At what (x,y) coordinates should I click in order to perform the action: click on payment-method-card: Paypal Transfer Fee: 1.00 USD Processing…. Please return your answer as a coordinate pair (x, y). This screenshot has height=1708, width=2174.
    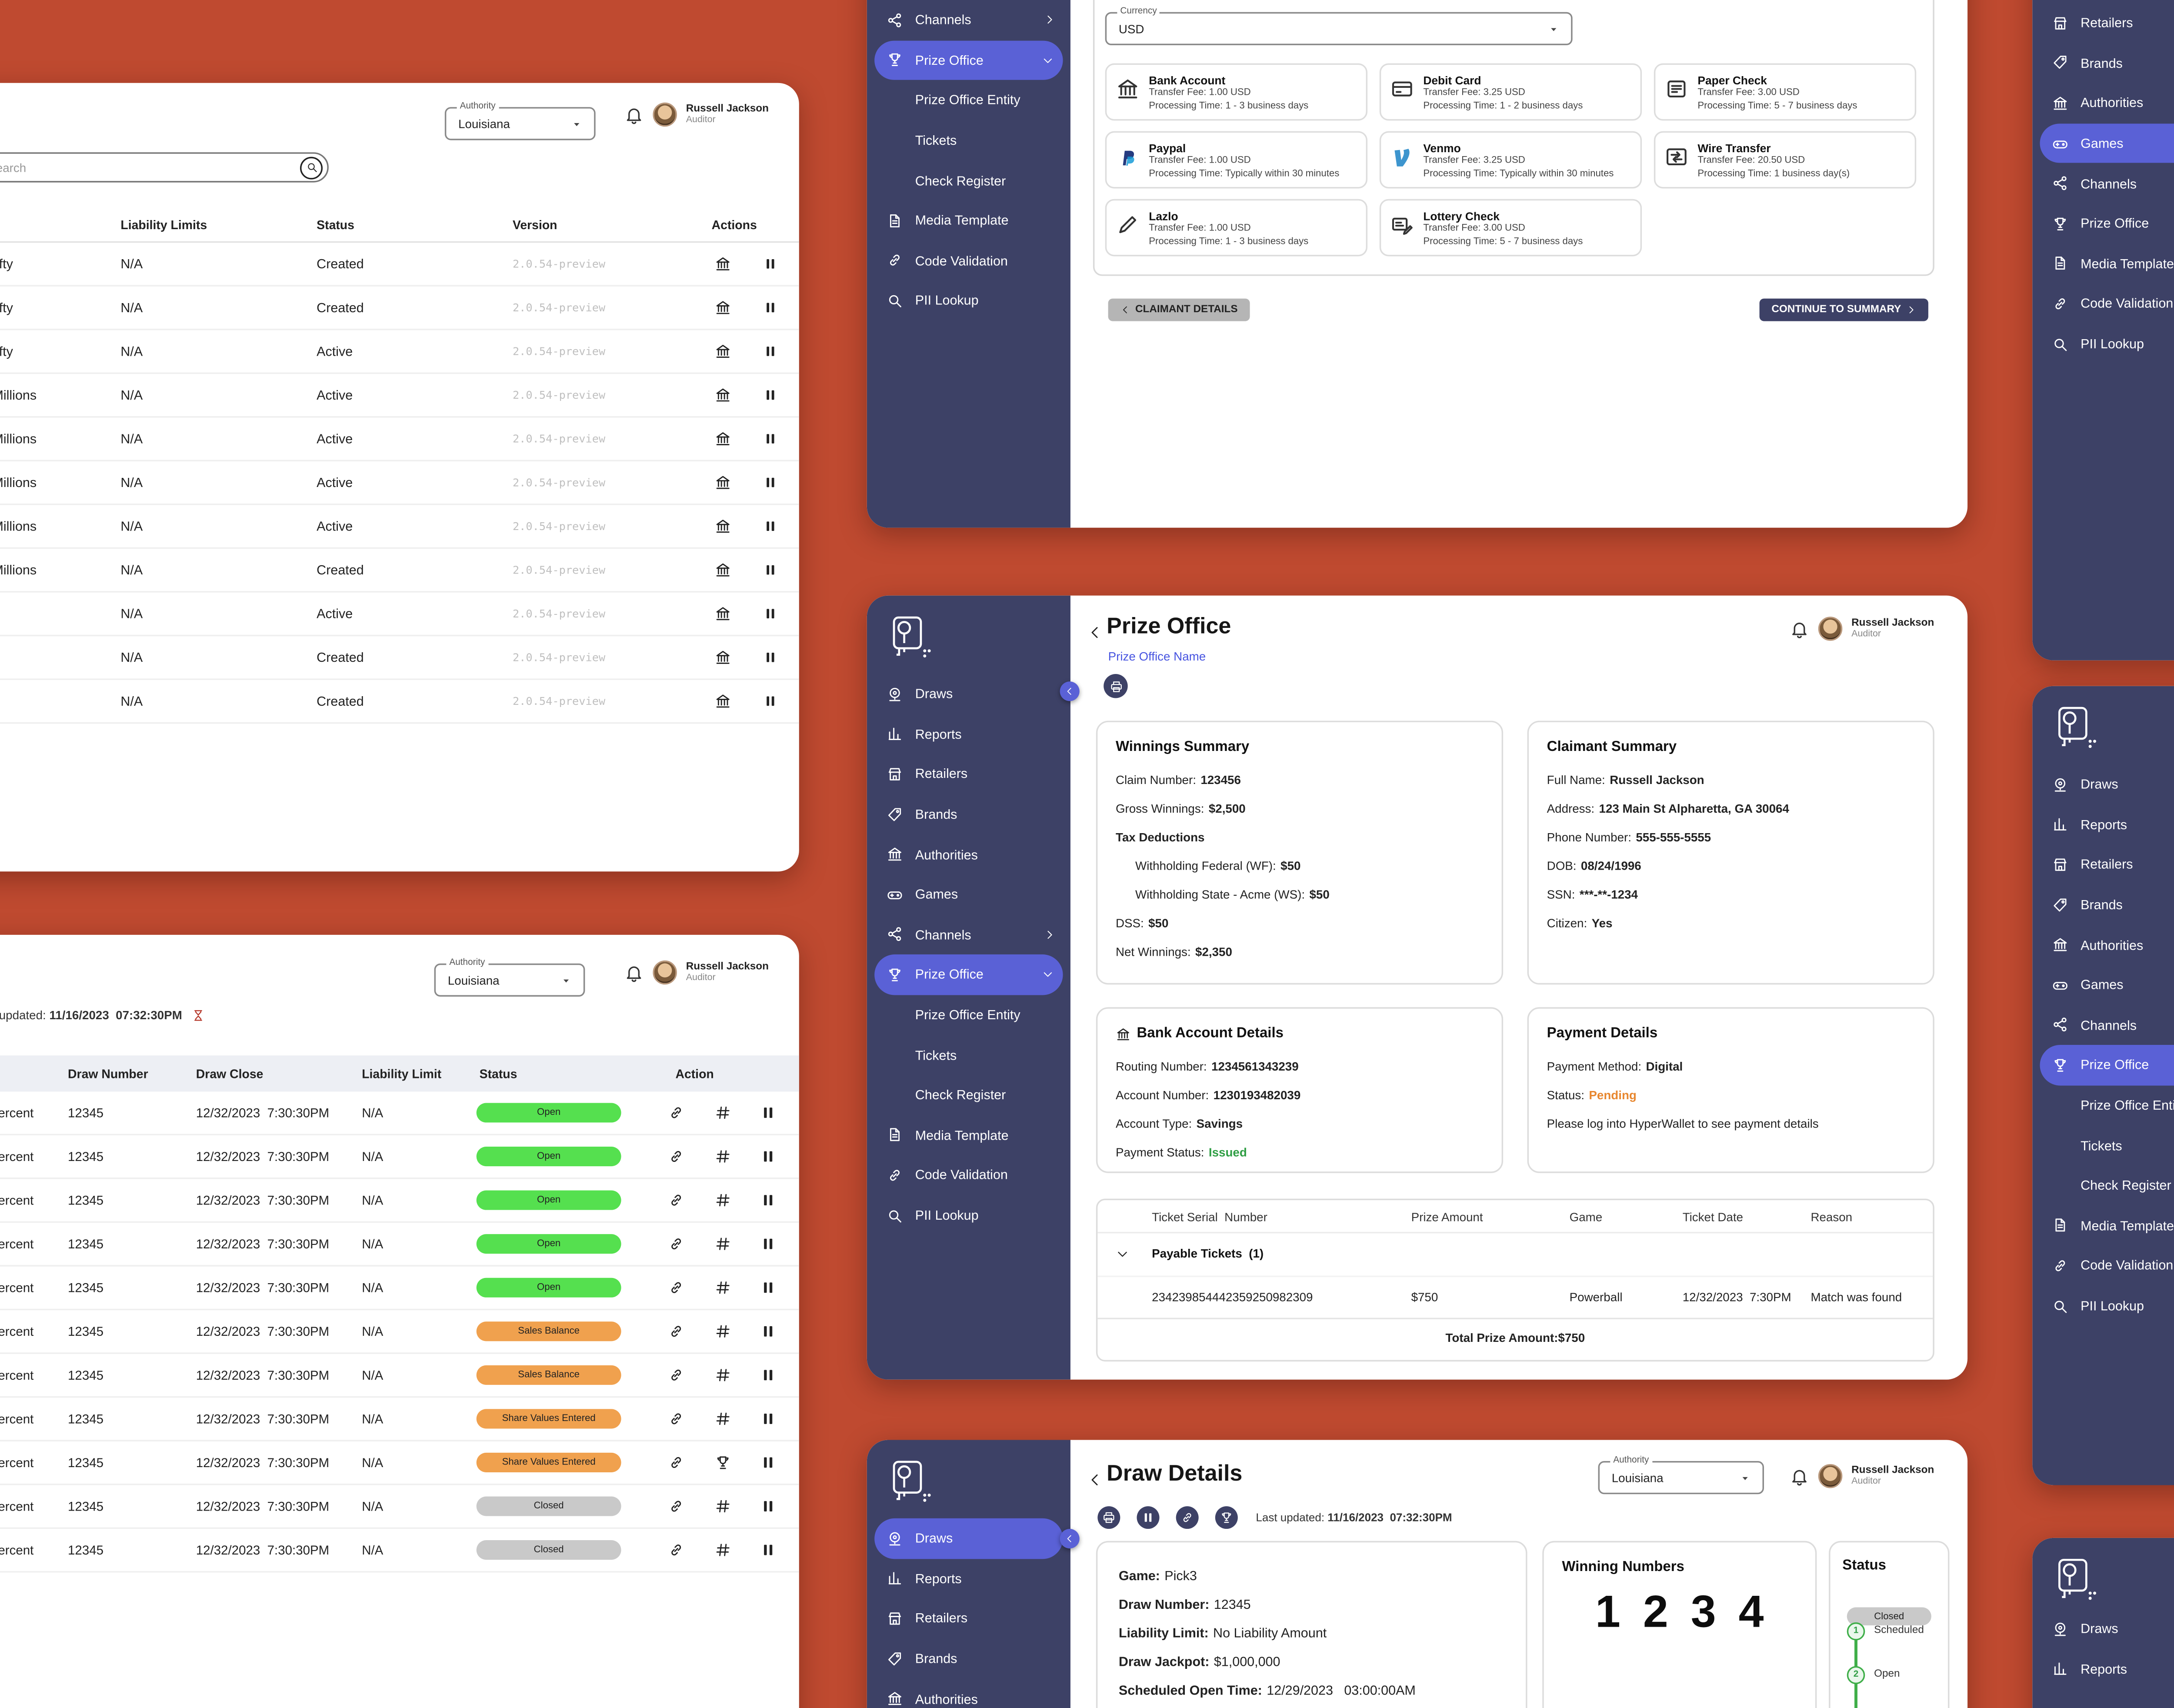
    Looking at the image, I should click on (1236, 160).